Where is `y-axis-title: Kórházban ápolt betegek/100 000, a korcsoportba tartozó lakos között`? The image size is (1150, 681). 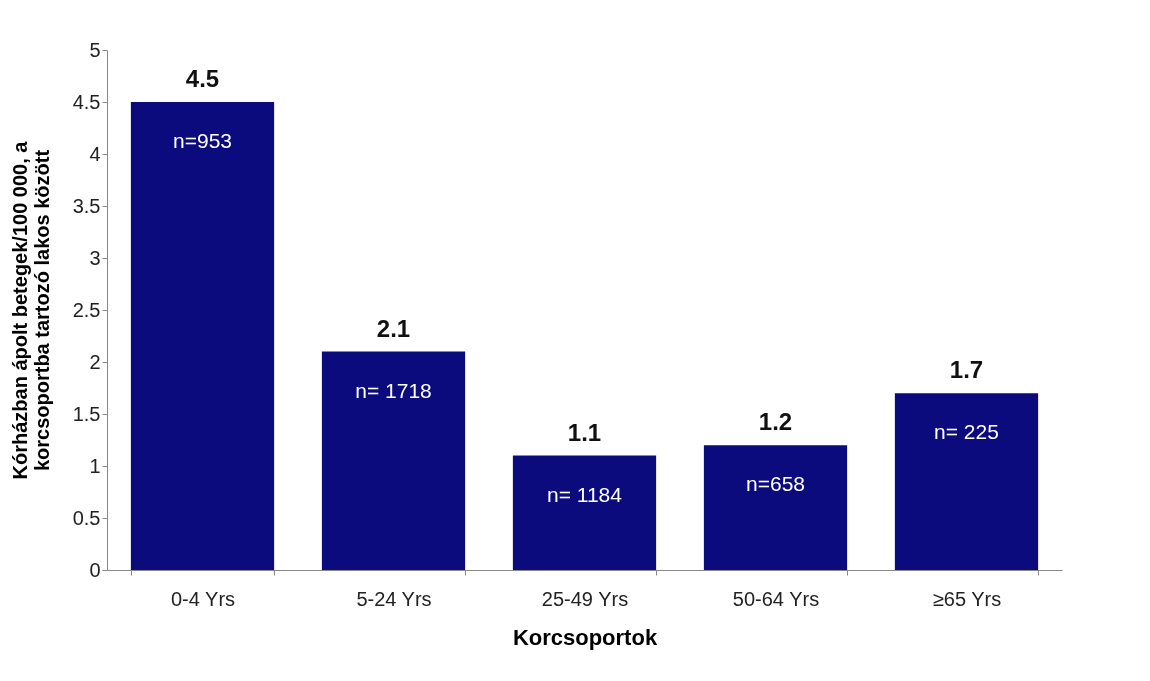
y-axis-title: Kórházban ápolt betegek/100 000, a korcsoportba tartozó lakos között is located at coordinates (30, 310).